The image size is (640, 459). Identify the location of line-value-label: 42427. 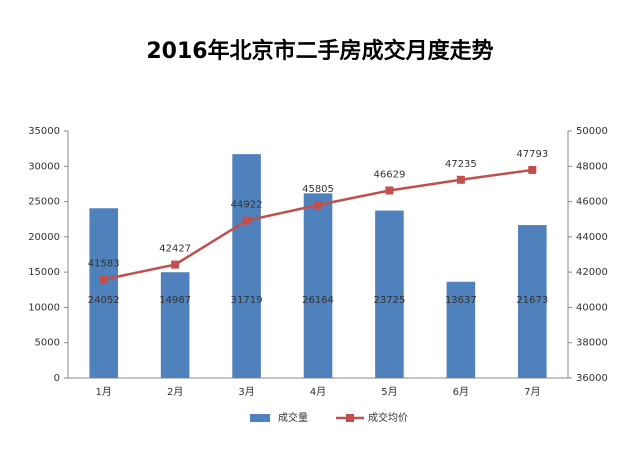
(175, 249).